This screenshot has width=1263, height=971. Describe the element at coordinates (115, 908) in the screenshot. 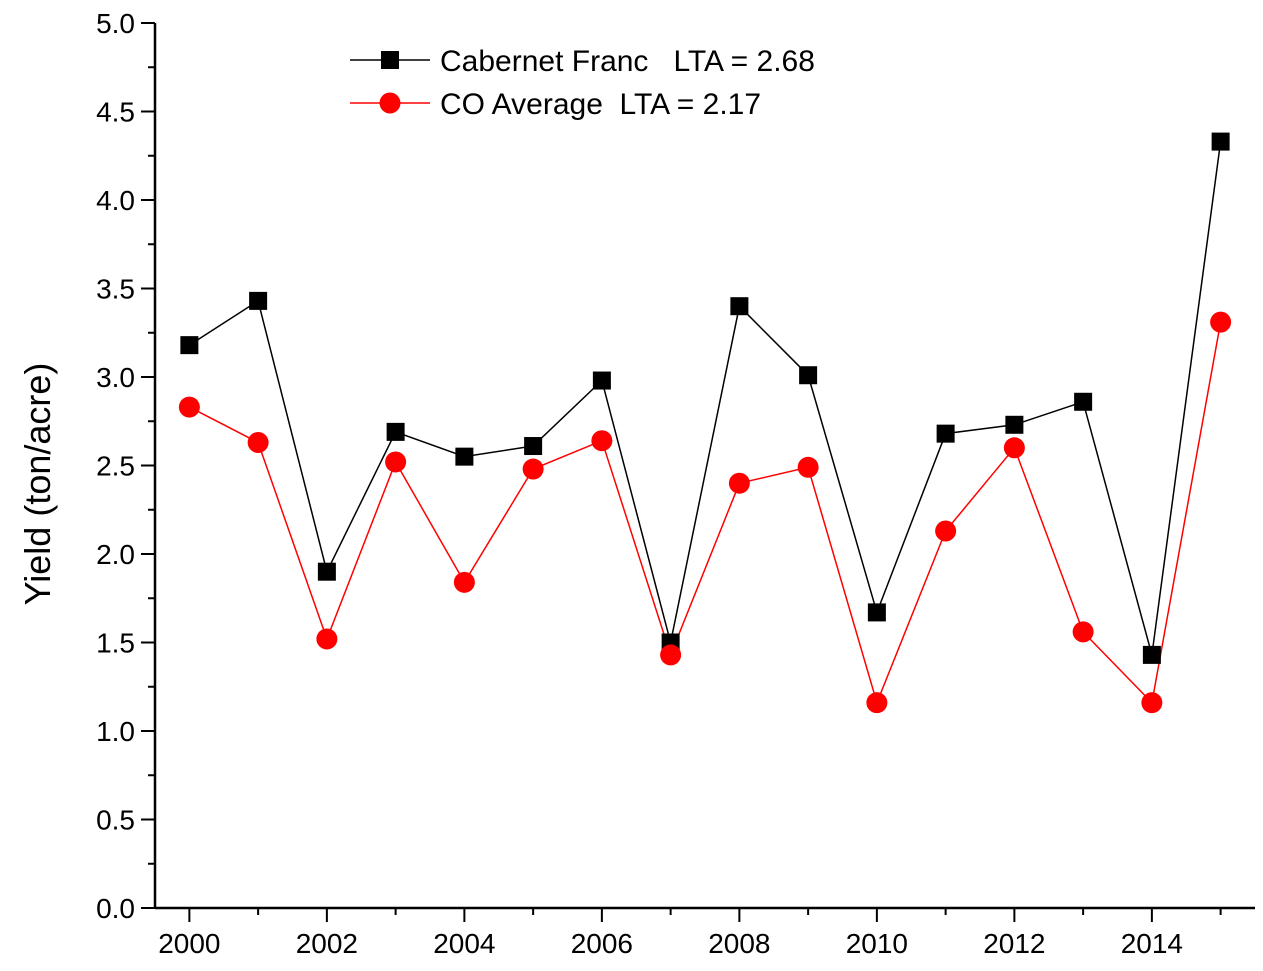

I see `y-tick-label: 0.0` at that location.